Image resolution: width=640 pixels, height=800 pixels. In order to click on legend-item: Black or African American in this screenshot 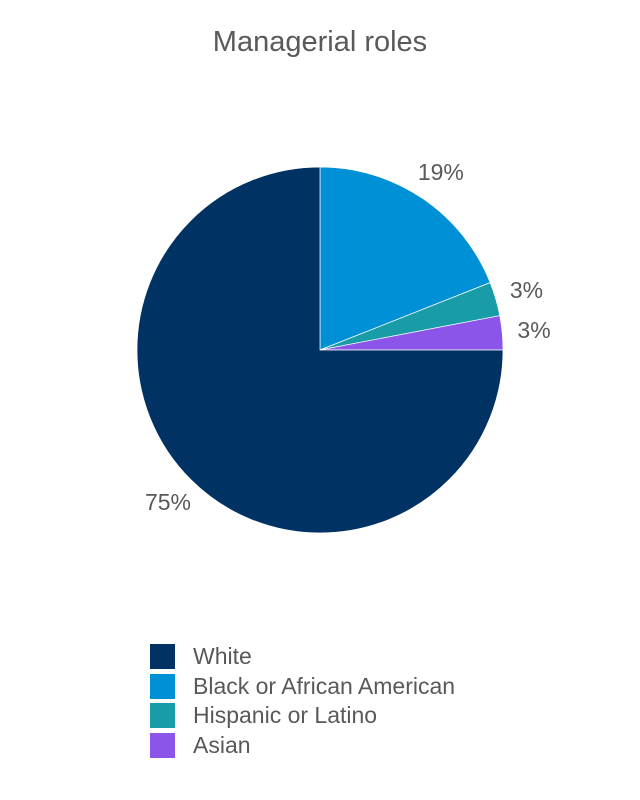, I will do `click(302, 687)`.